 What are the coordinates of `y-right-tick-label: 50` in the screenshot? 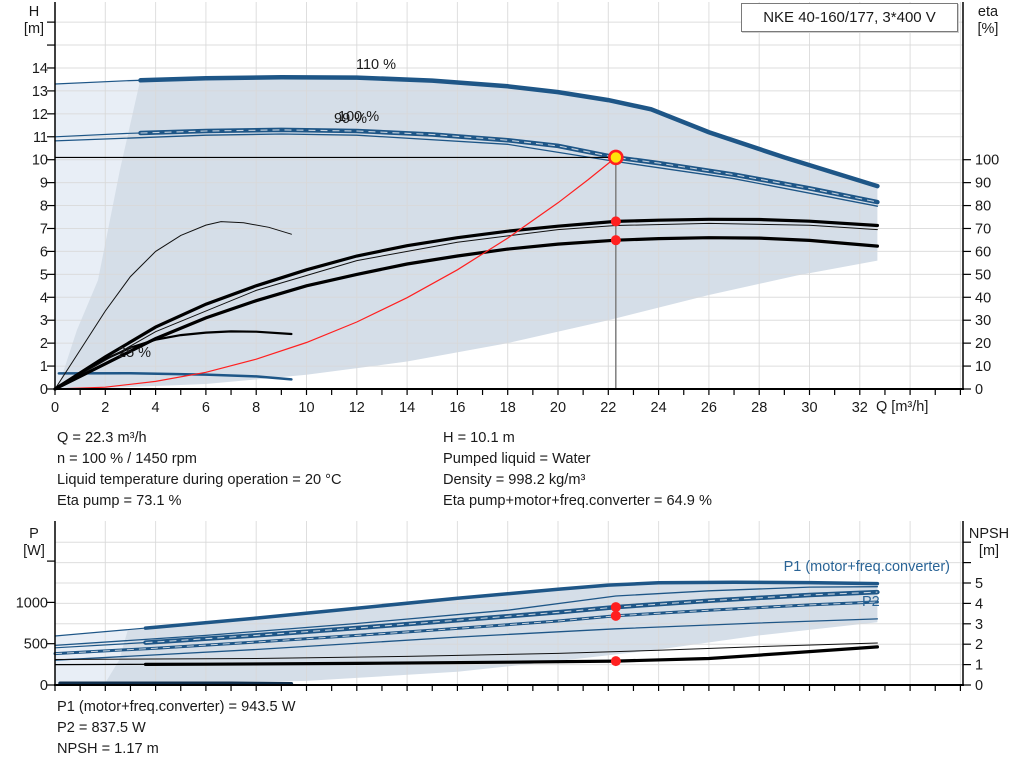 It's located at (983, 275).